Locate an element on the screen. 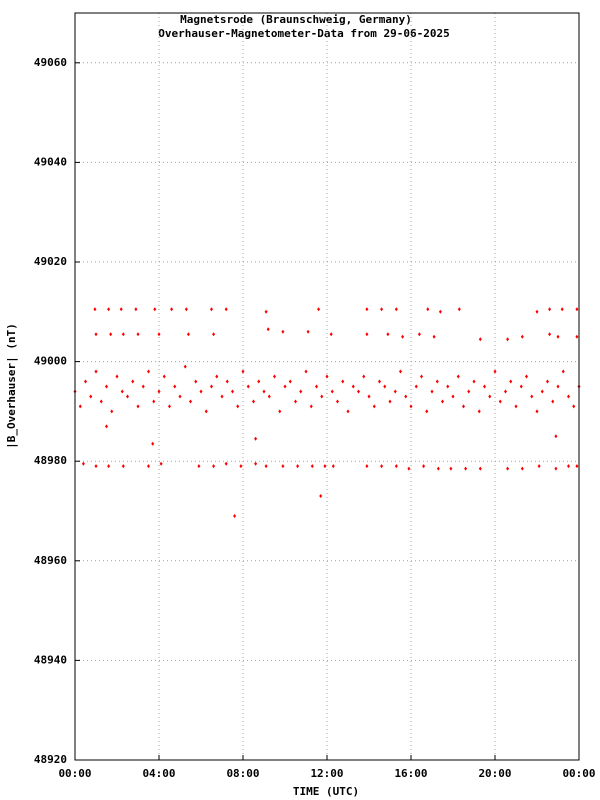  y-tick-label: 48920 is located at coordinates (50, 759).